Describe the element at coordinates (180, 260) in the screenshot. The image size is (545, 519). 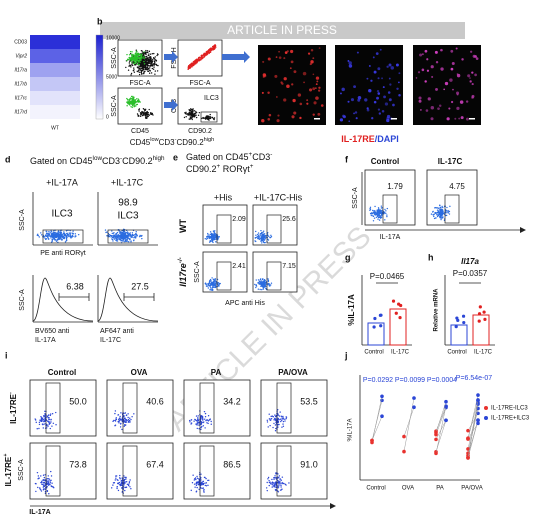
I see `label-part: -/-` at that location.